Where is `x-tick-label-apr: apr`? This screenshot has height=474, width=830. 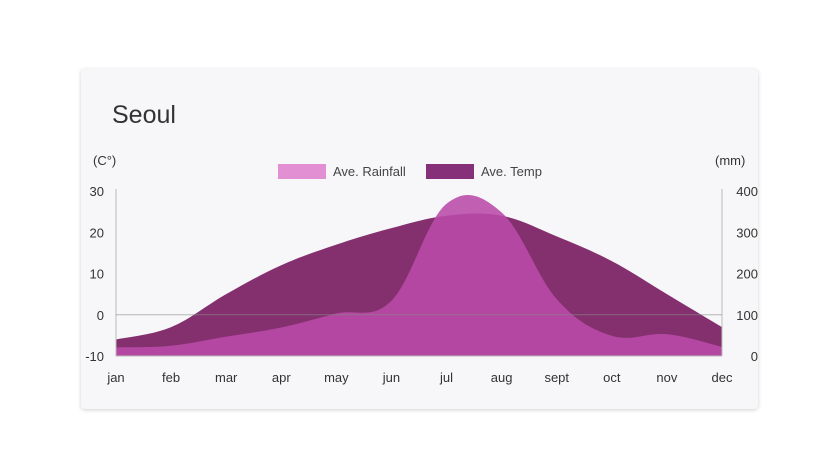
x-tick-label-apr: apr is located at coordinates (281, 377).